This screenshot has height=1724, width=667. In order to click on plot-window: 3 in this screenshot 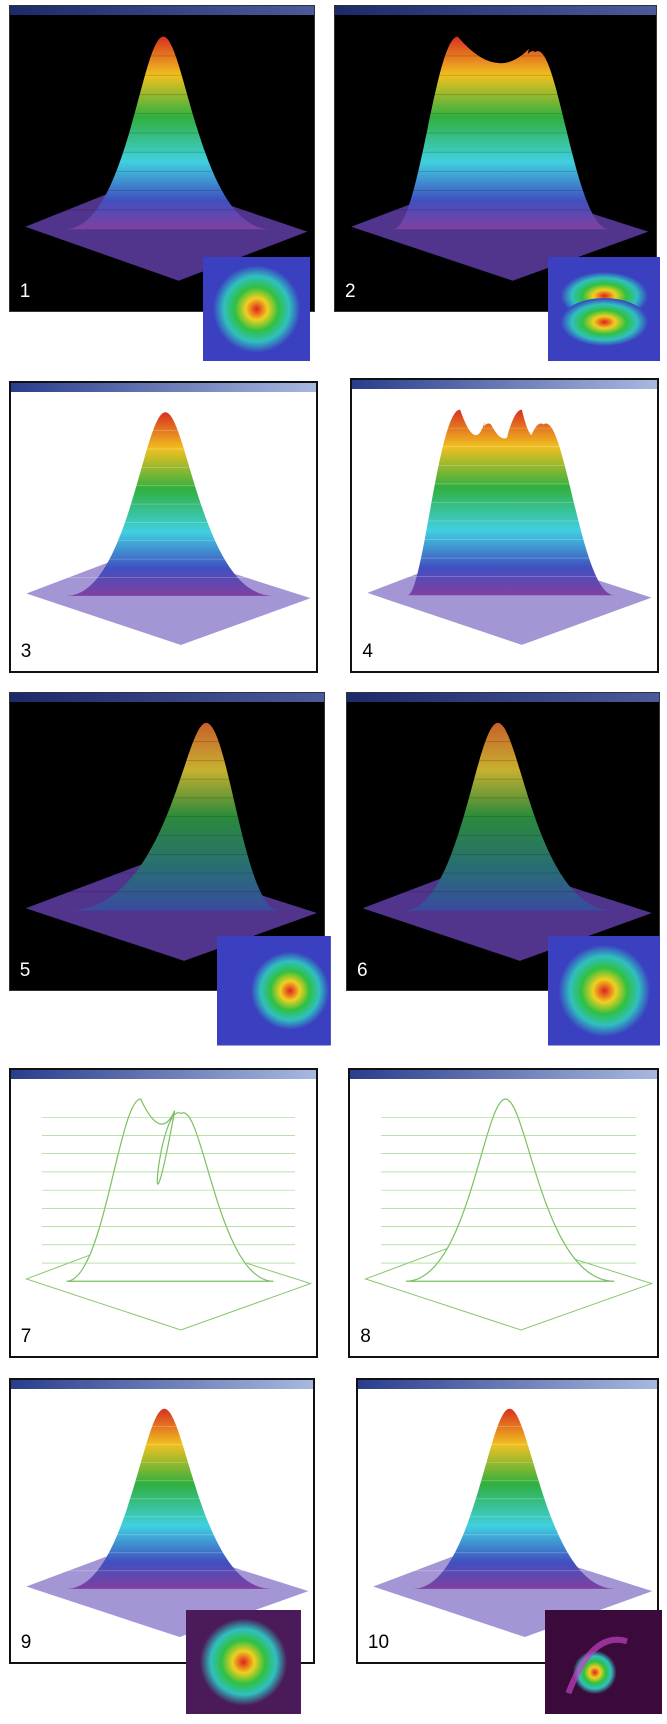, I will do `click(163, 527)`.